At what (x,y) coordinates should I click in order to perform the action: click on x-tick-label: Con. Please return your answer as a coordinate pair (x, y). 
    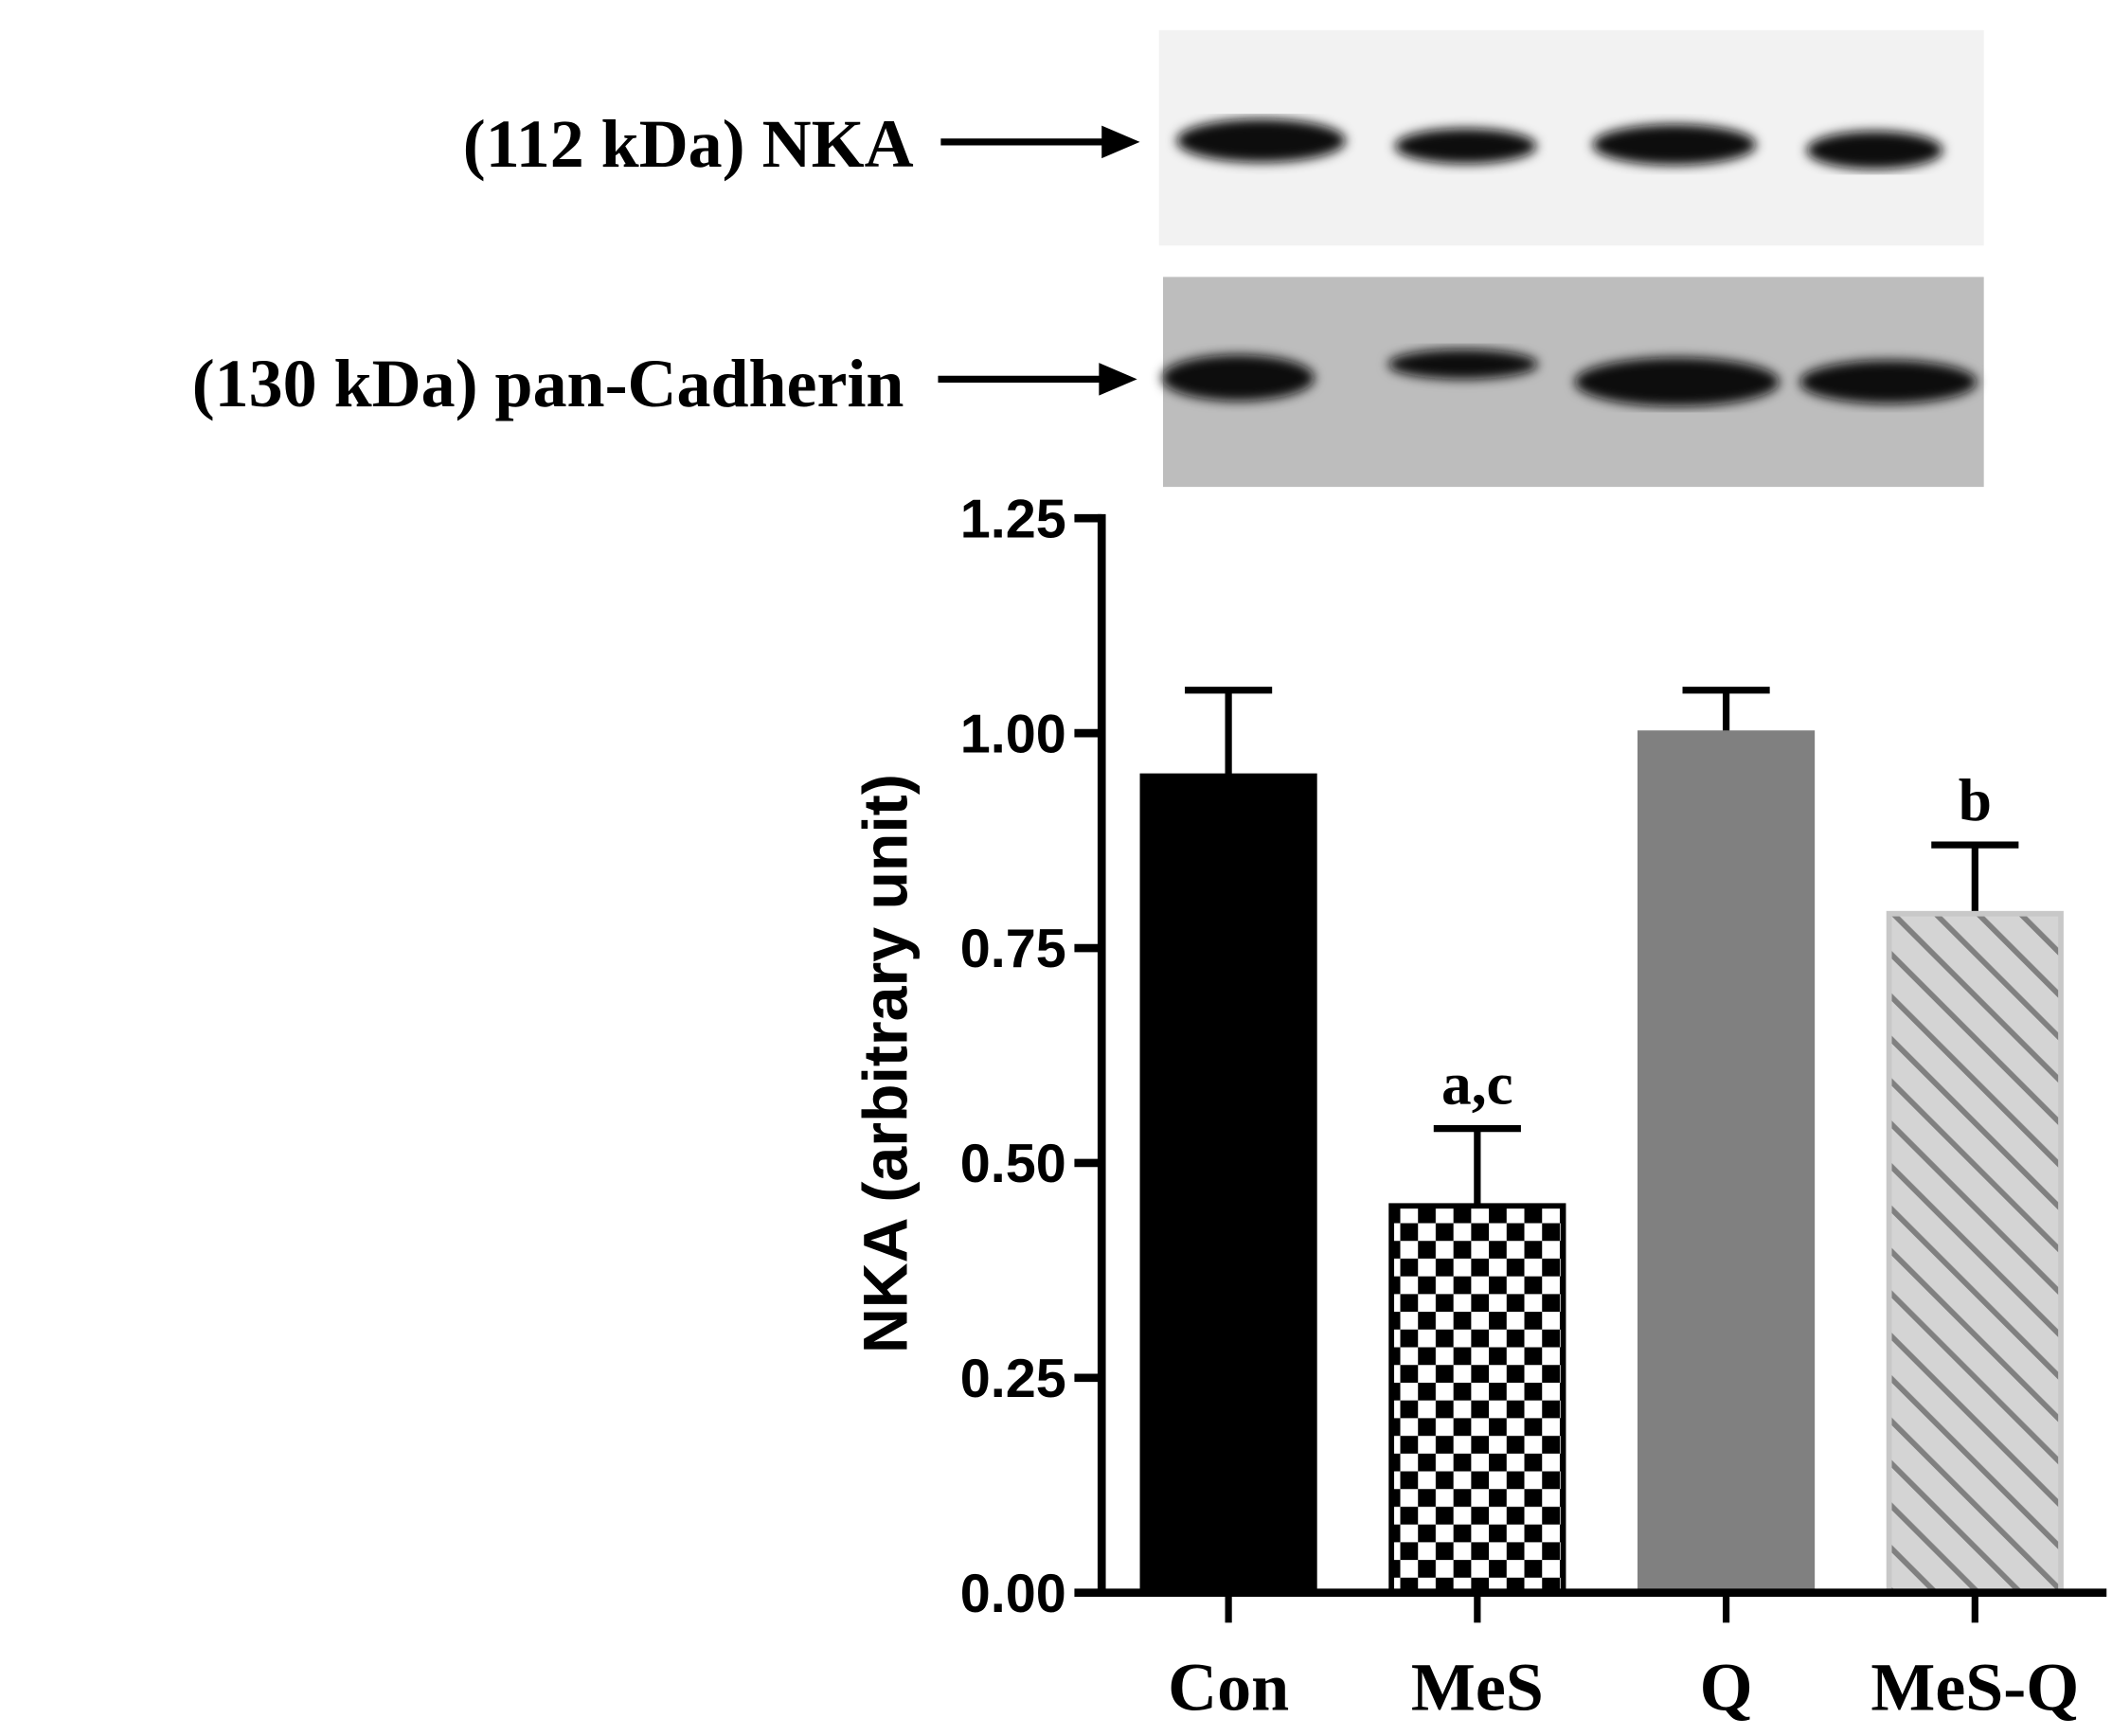
    Looking at the image, I should click on (1229, 1687).